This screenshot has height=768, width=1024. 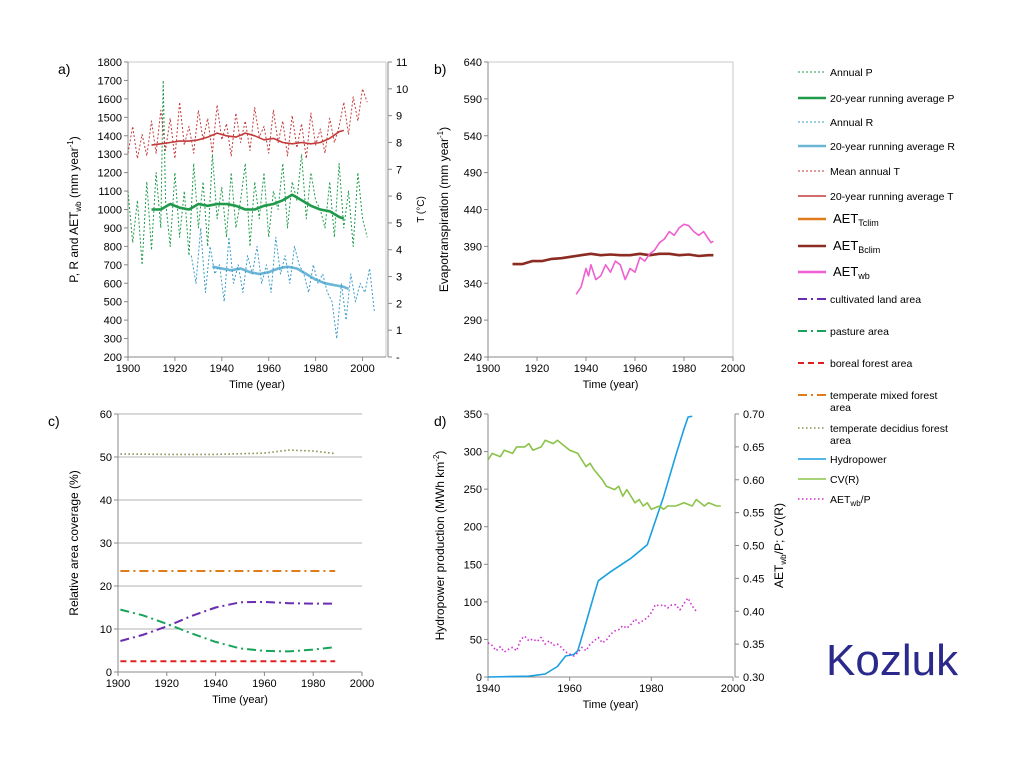 What do you see at coordinates (835, 73) in the screenshot?
I see `legend-item-annual-p: Annual P` at bounding box center [835, 73].